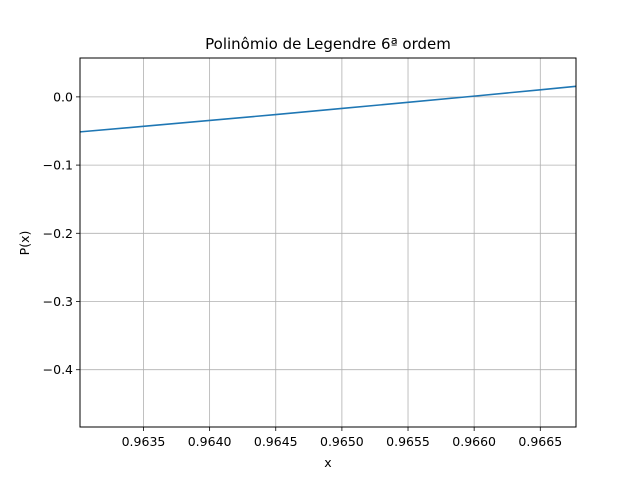 The width and height of the screenshot is (640, 480). Describe the element at coordinates (144, 441) in the screenshot. I see `x-tick-label: 0.9635` at that location.